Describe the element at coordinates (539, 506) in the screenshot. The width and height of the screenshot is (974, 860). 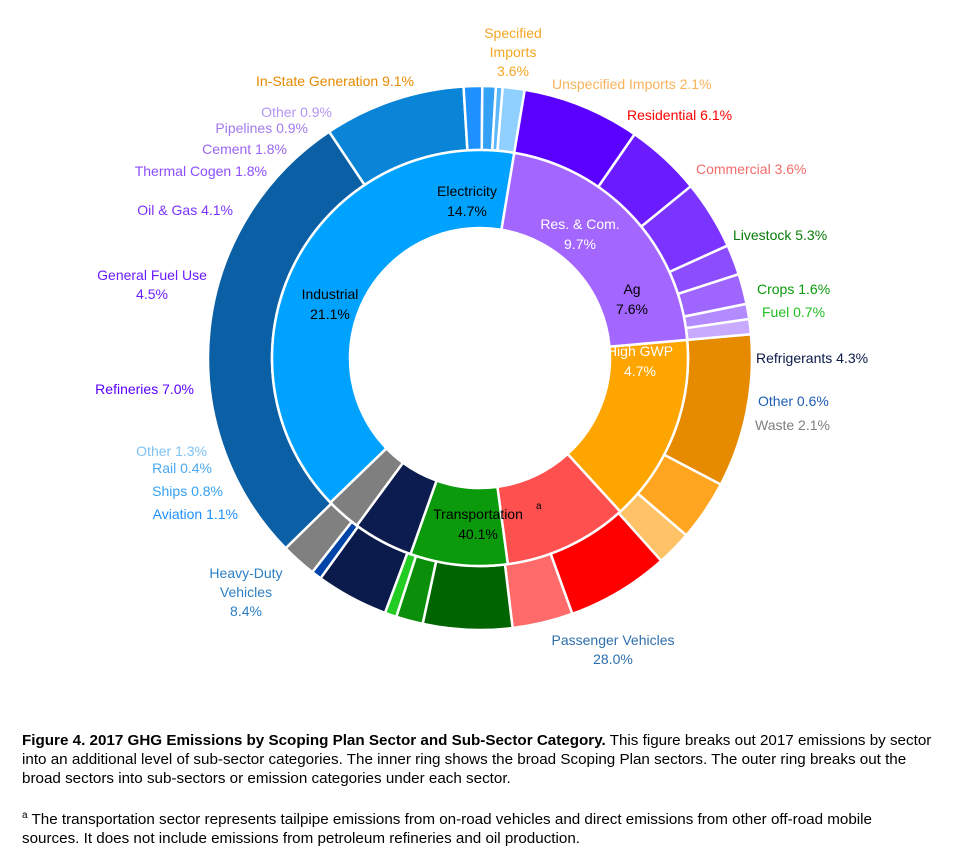
I see `transportation-footnote-marker: a` at that location.